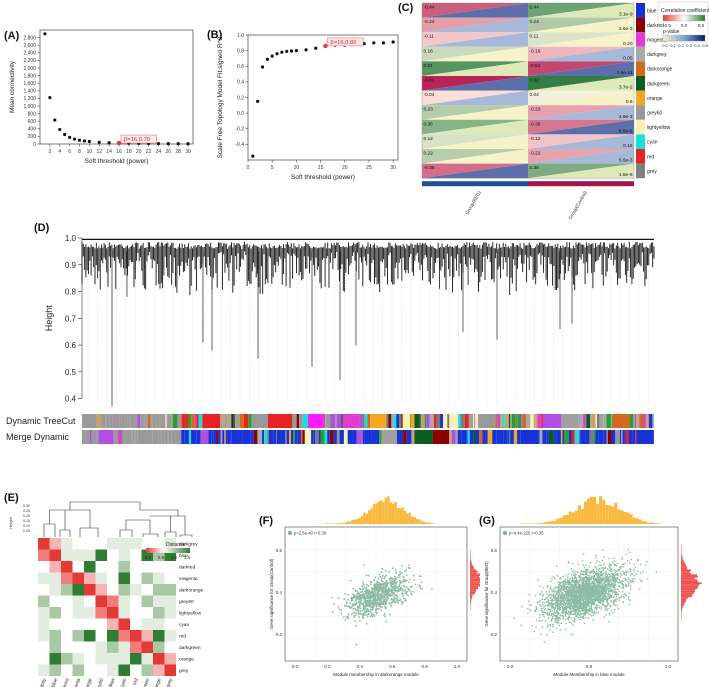 The image size is (709, 687). Describe the element at coordinates (626, 131) in the screenshot. I see `pvalue-label: 6.8e-6` at that location.